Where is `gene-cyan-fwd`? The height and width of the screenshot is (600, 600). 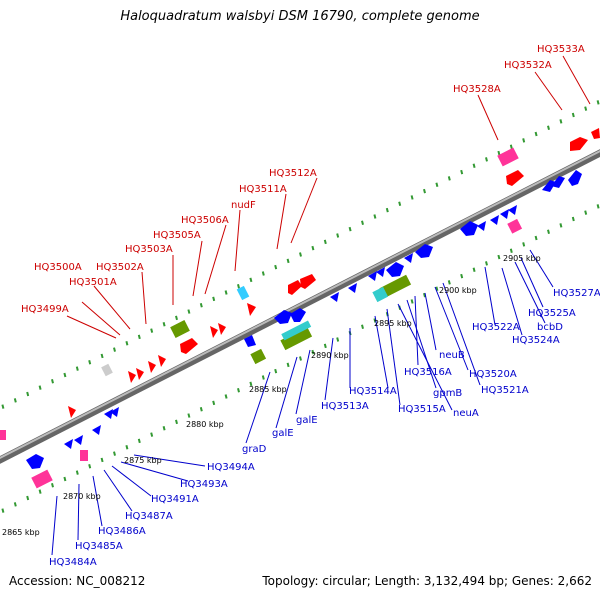 gene-cyan-fwd is located at coordinates (243, 293).